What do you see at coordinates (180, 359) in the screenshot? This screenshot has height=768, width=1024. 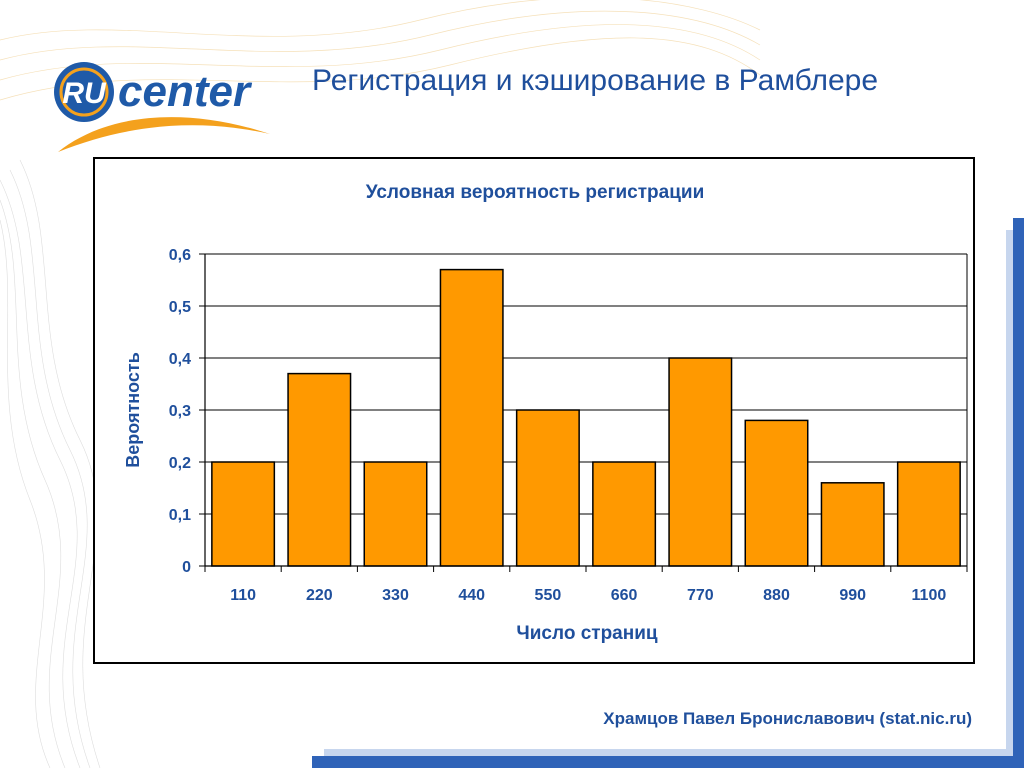 I see `y-tick-label: 0,4` at bounding box center [180, 359].